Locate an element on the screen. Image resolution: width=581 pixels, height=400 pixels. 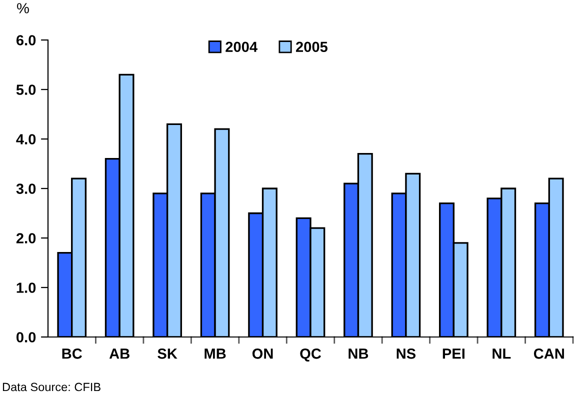
x-tick-label: NL is located at coordinates (501, 353).